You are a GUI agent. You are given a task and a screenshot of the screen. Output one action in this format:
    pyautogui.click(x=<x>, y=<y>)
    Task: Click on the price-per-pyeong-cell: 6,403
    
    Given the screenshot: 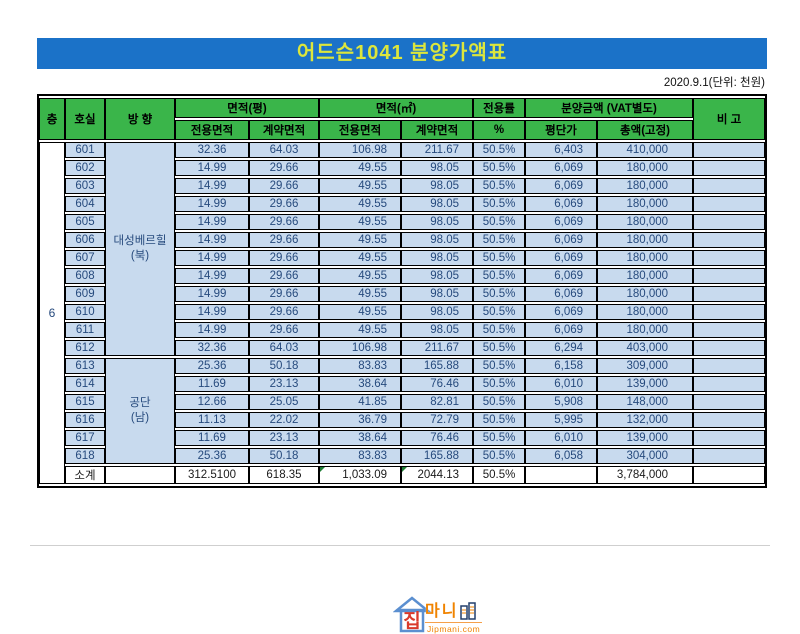 What is the action you would take?
    pyautogui.click(x=561, y=150)
    